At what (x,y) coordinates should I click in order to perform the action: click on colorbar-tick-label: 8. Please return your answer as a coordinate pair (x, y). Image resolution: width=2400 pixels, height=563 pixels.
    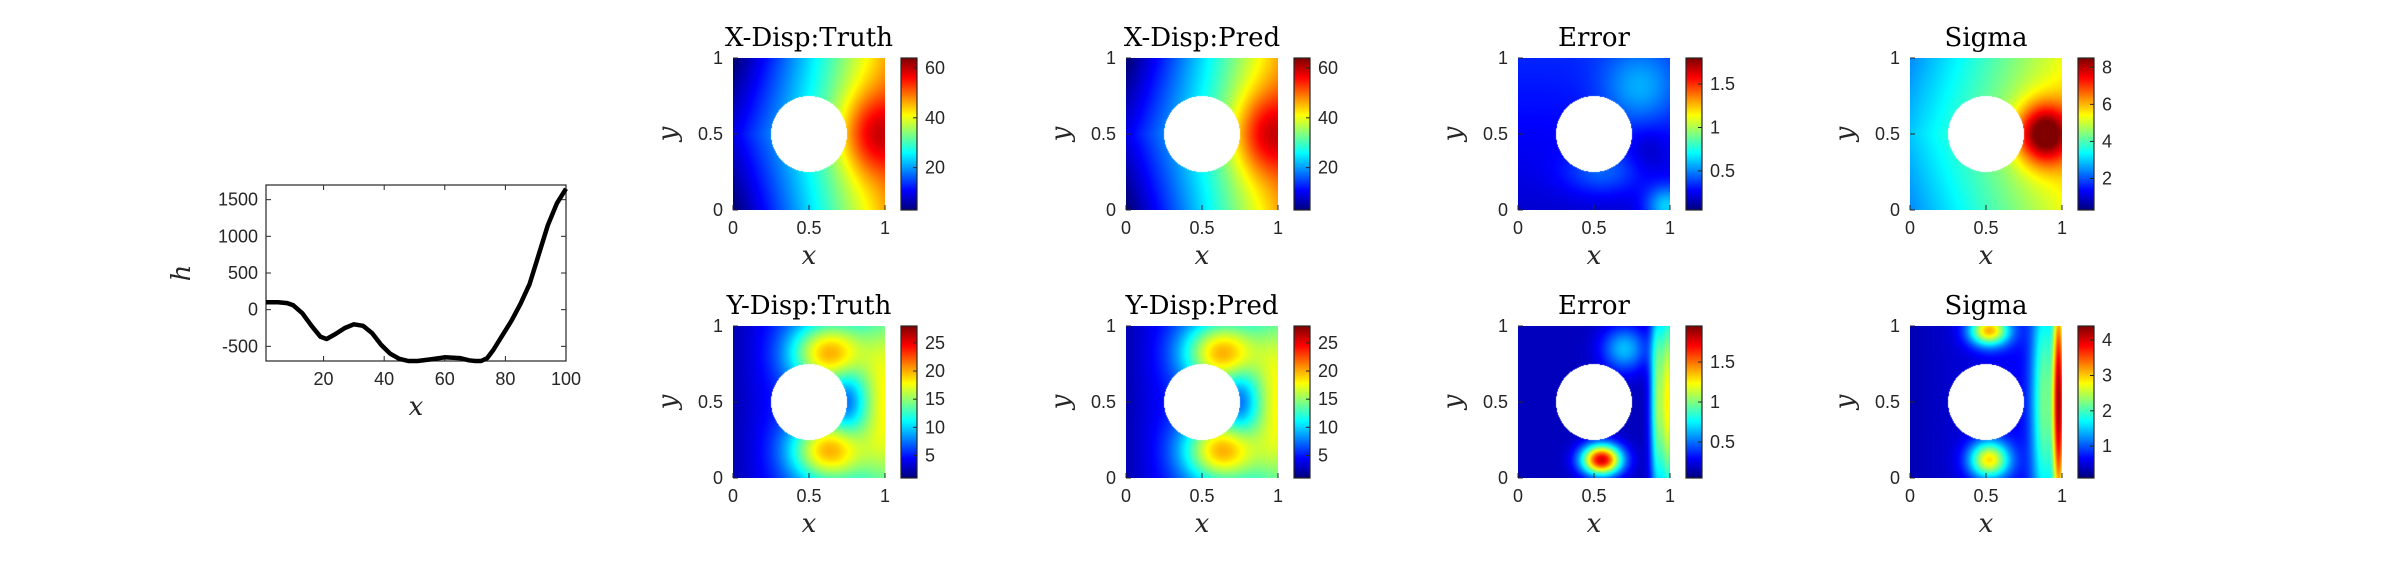
    Looking at the image, I should click on (2107, 67).